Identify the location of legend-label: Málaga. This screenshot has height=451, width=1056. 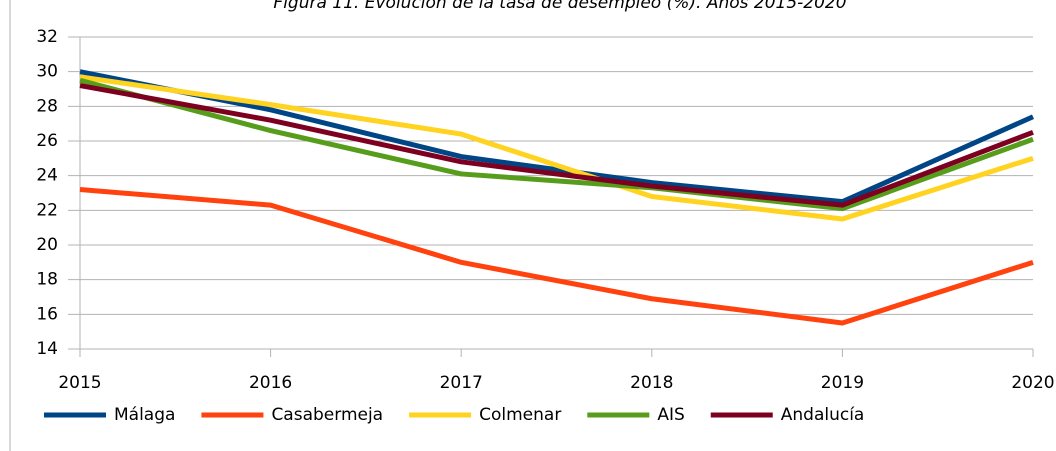
(144, 415).